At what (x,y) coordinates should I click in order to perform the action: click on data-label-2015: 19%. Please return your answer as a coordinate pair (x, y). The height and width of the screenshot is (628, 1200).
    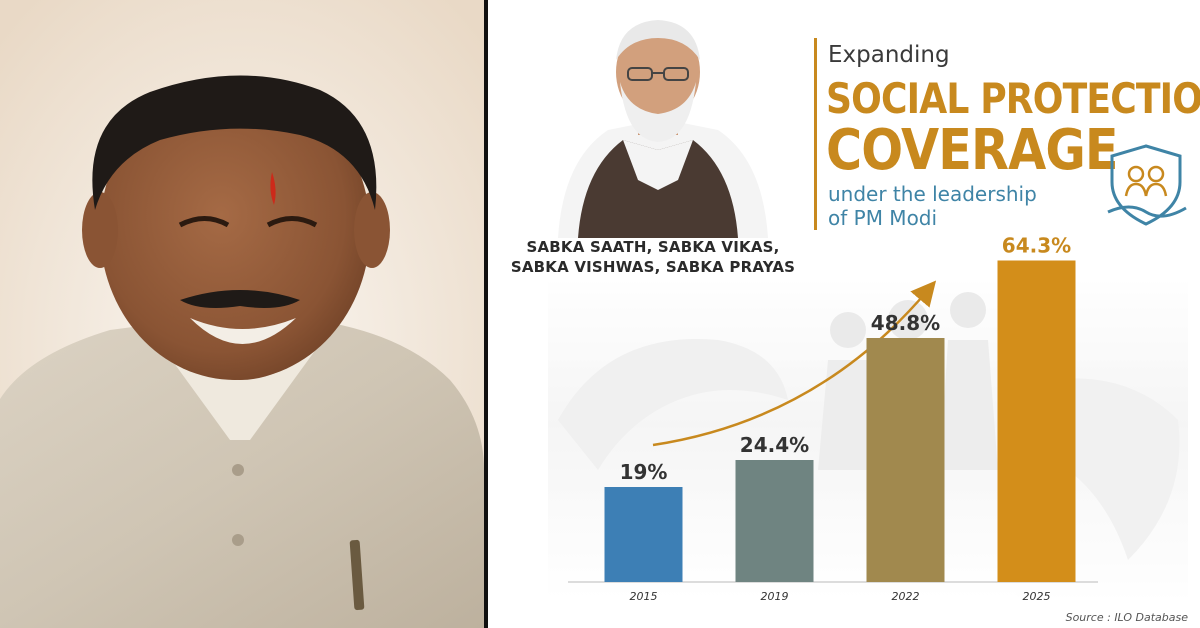
    Looking at the image, I should click on (644, 472).